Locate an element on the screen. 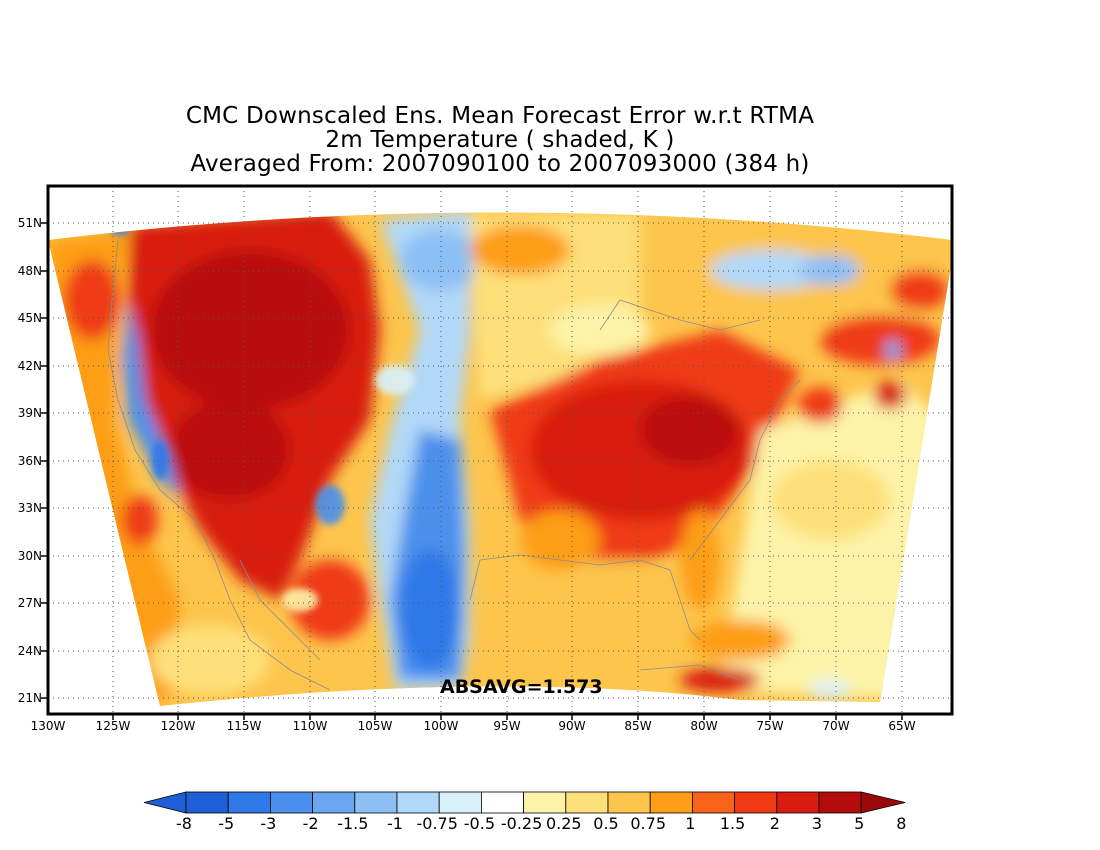  lon-label-125w: 125W is located at coordinates (113, 726).